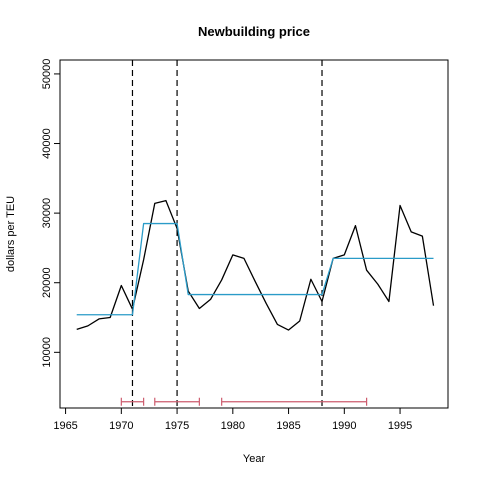  I want to click on y-tick-label: 20000, so click(47, 282).